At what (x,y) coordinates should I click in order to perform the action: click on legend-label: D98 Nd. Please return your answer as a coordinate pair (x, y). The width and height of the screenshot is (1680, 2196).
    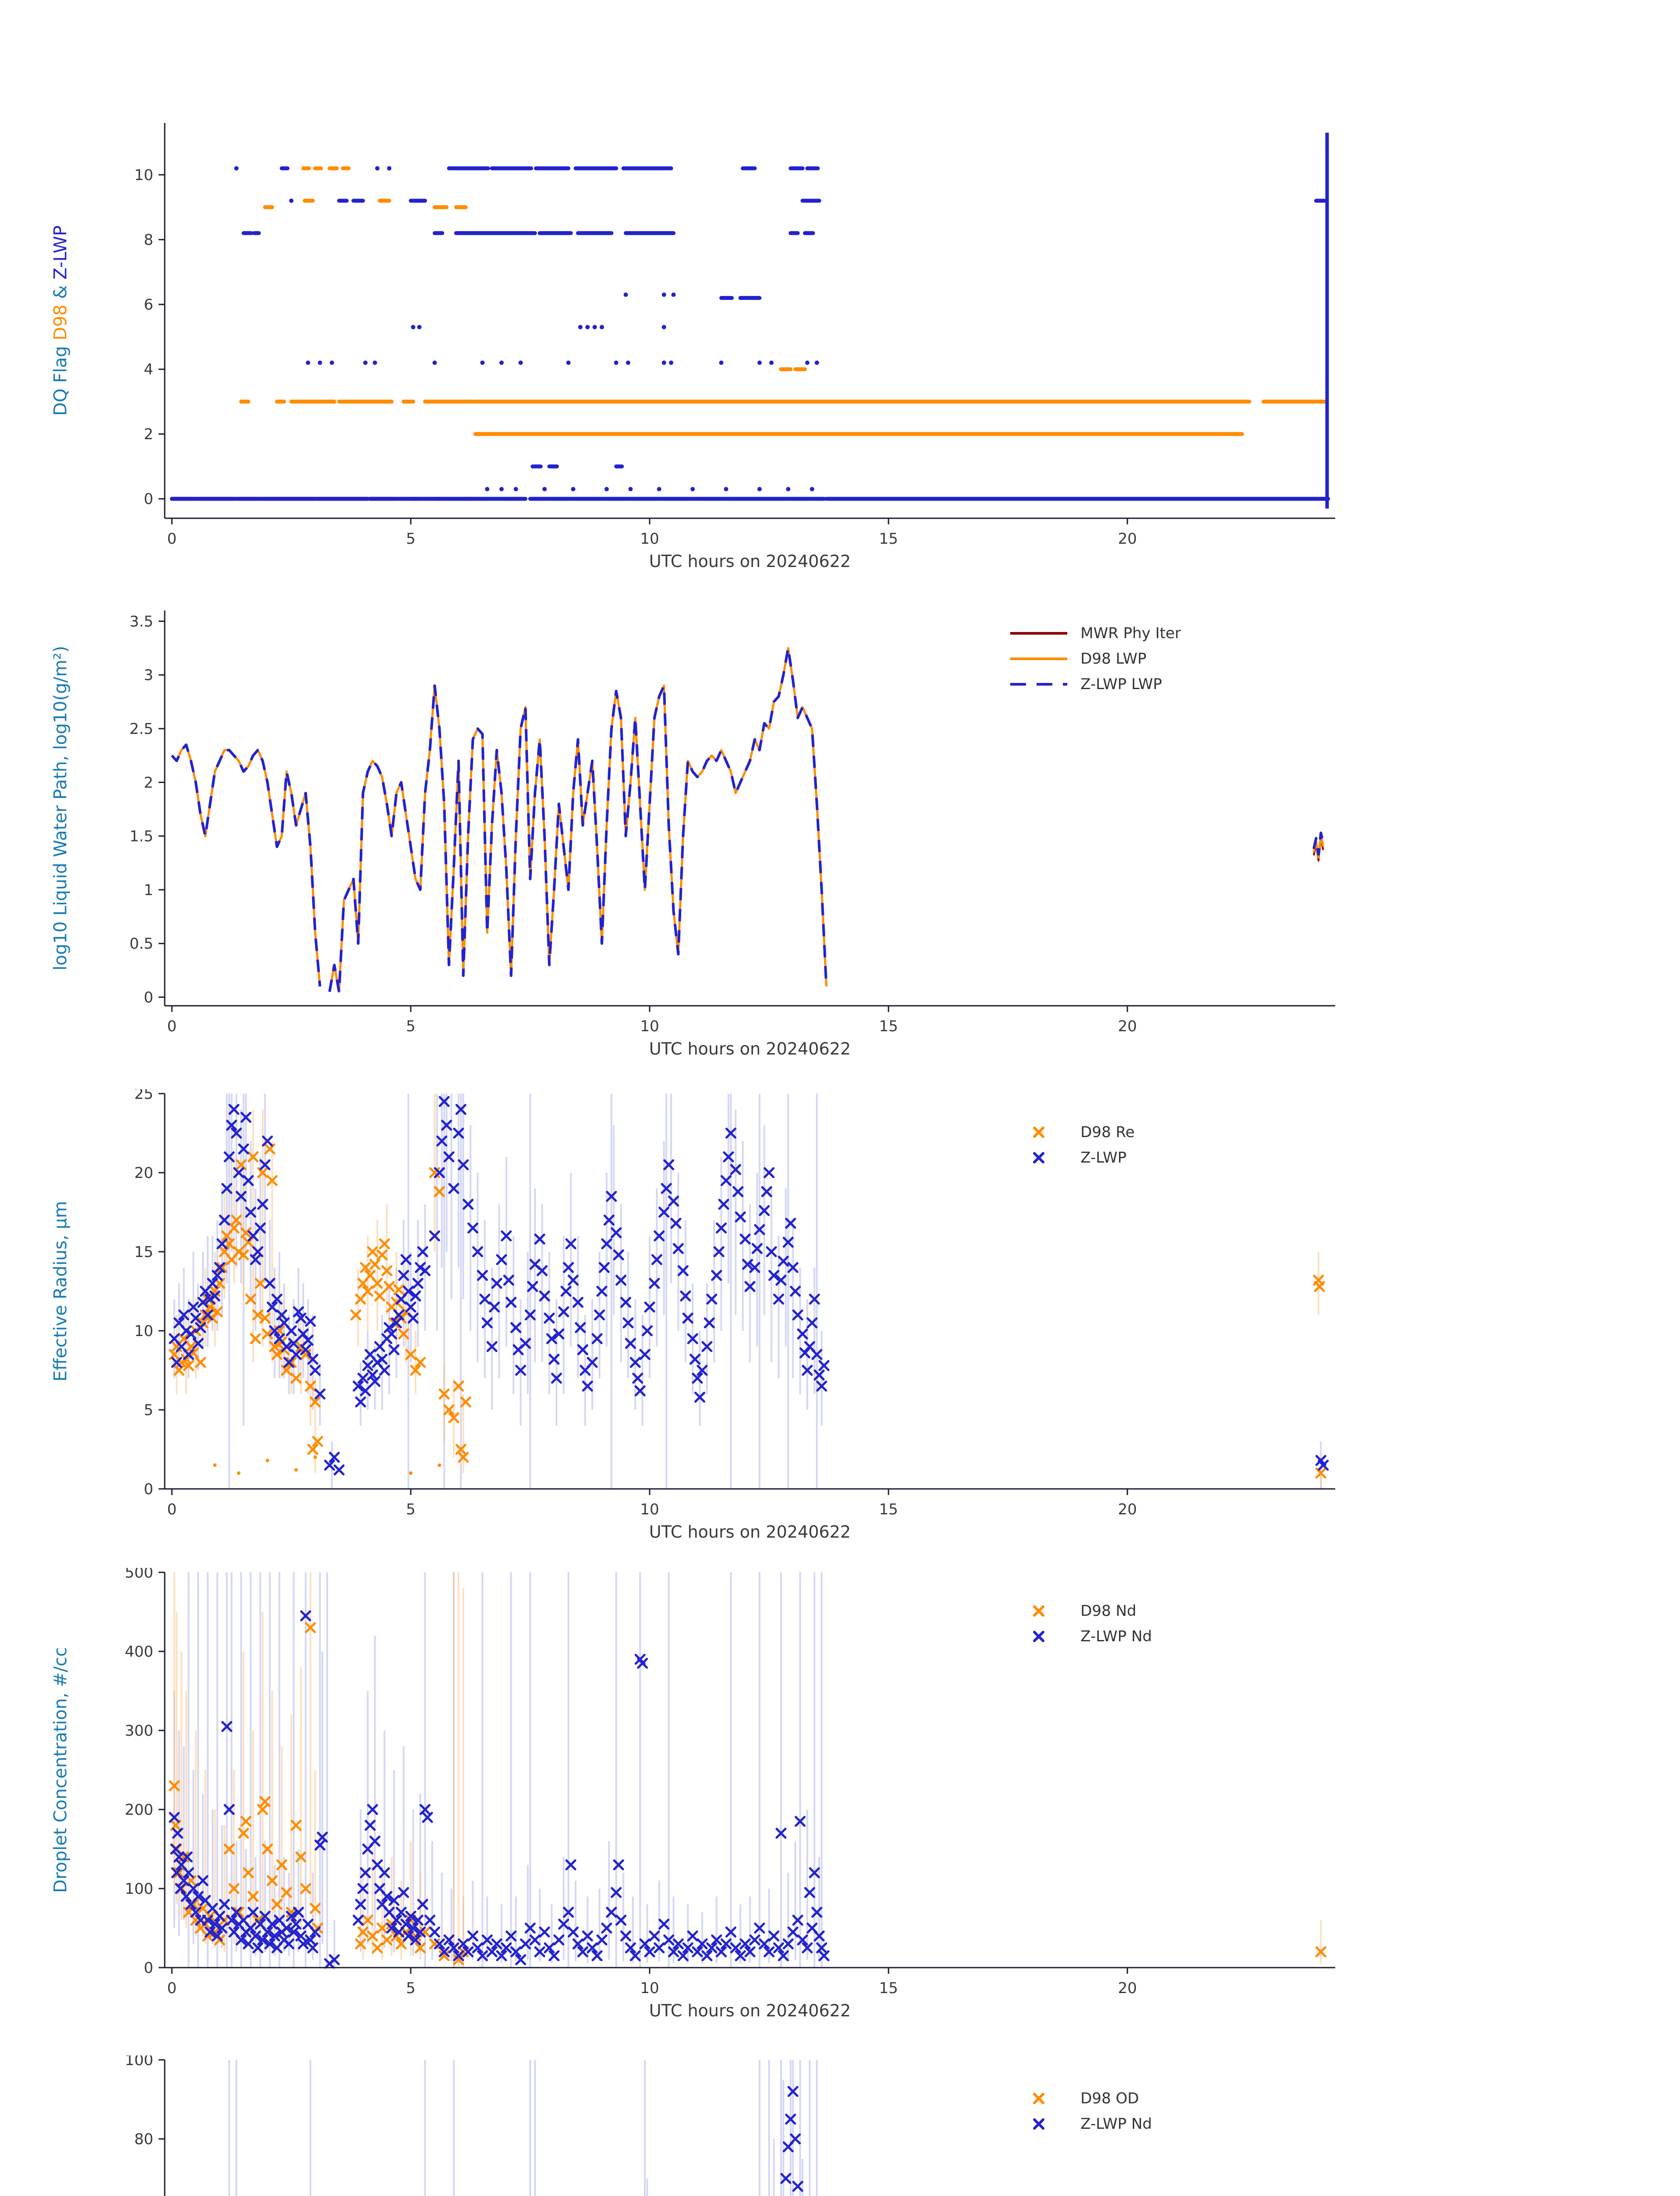
    Looking at the image, I should click on (1108, 1611).